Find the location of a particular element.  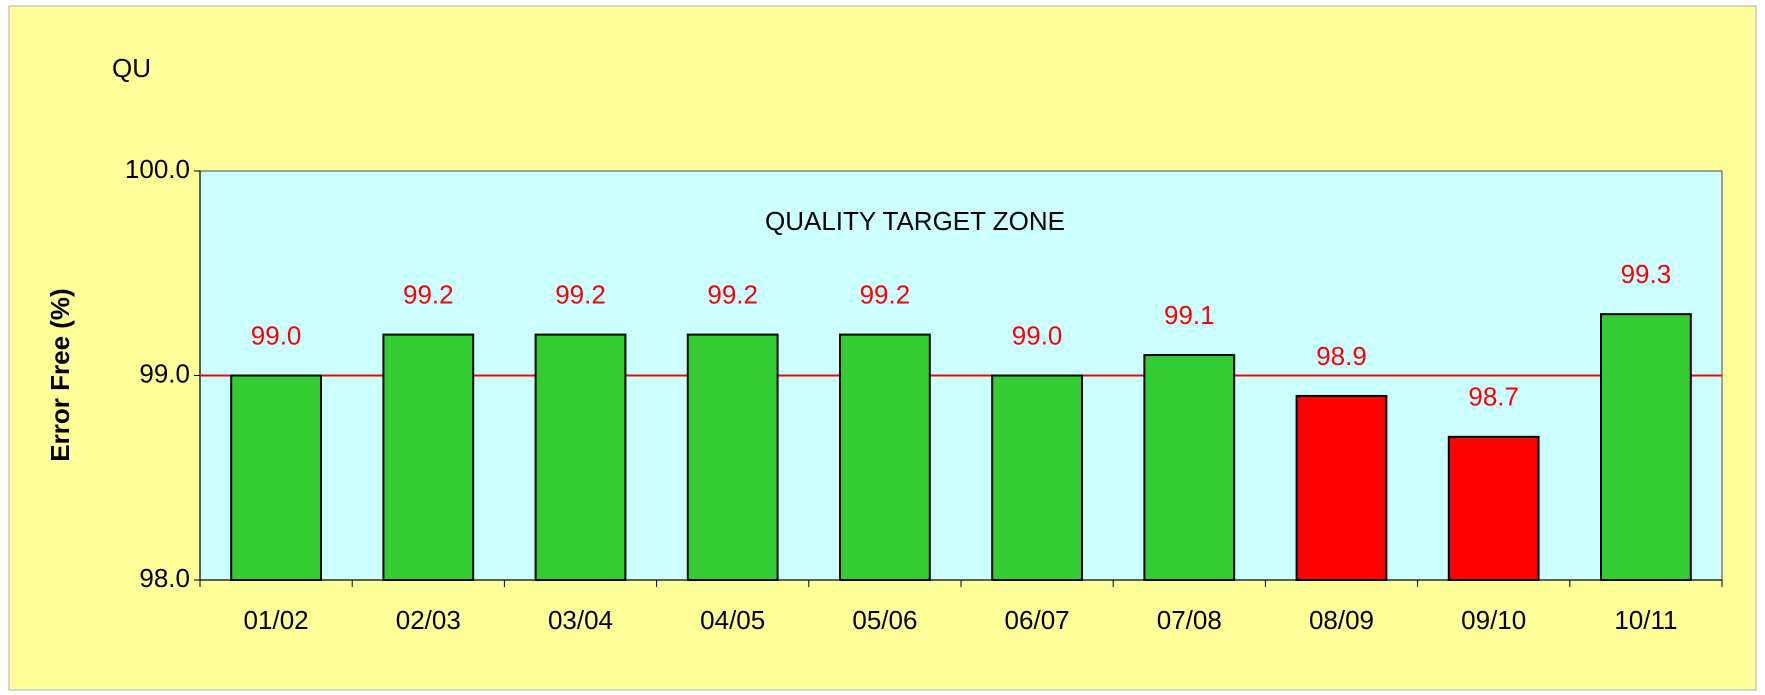

x-tick-label: 03/04 is located at coordinates (580, 620).